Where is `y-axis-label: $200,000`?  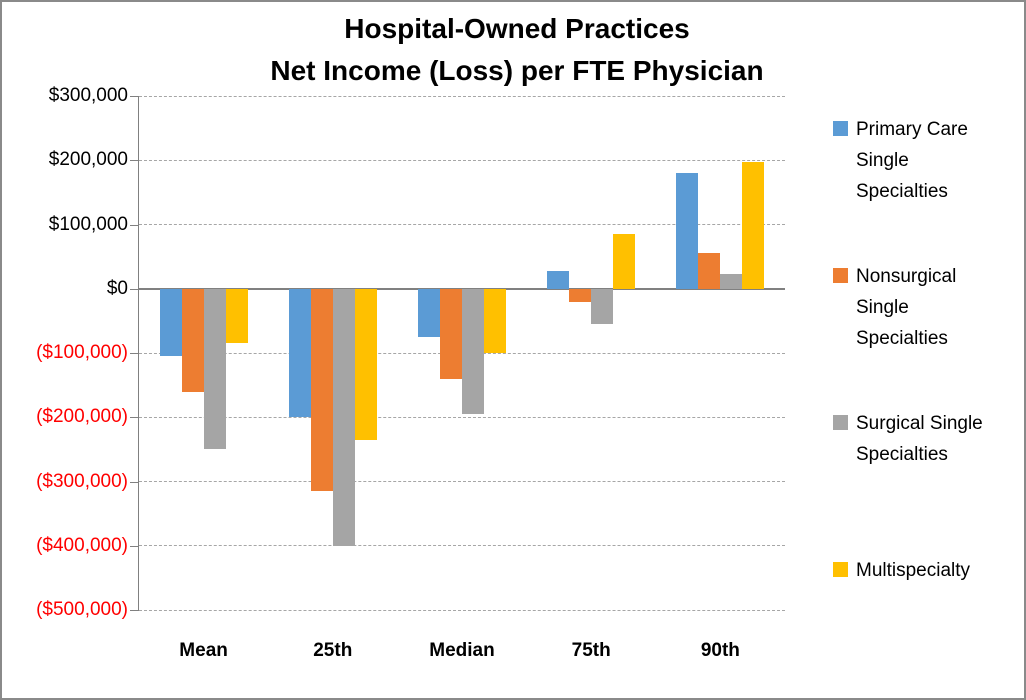 y-axis-label: $200,000 is located at coordinates (88, 160).